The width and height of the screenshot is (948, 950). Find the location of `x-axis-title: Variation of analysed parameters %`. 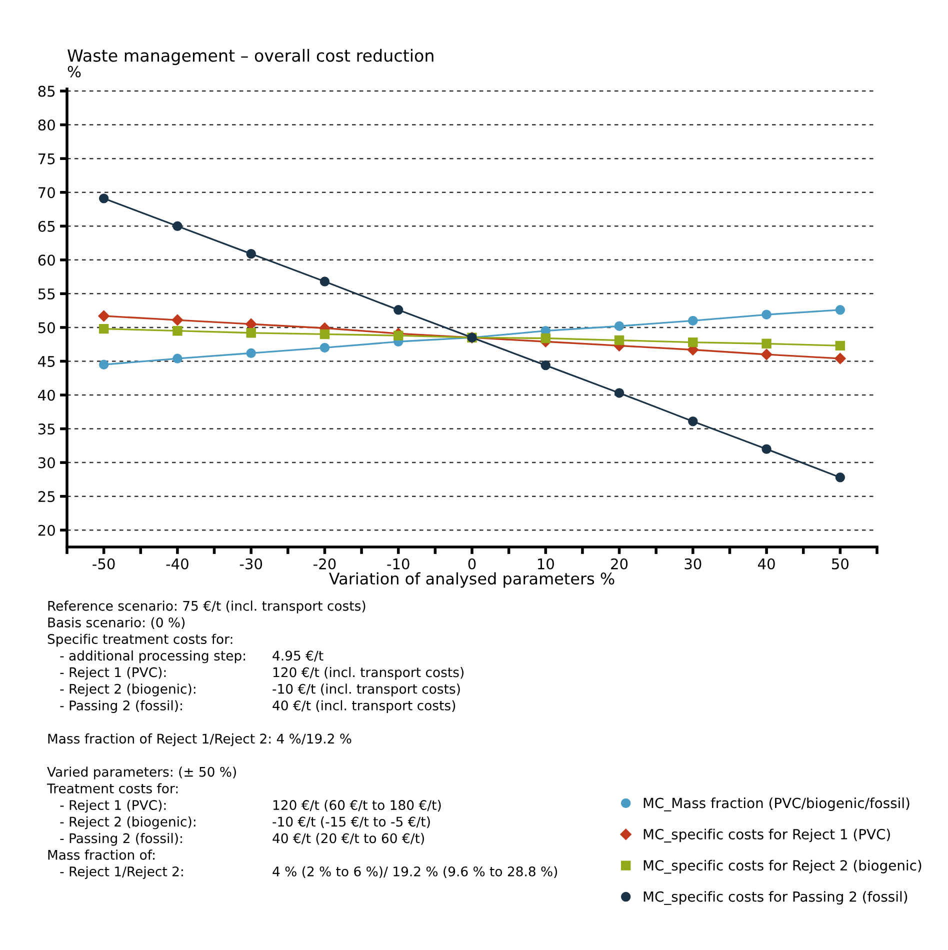

x-axis-title: Variation of analysed parameters % is located at coordinates (471, 580).